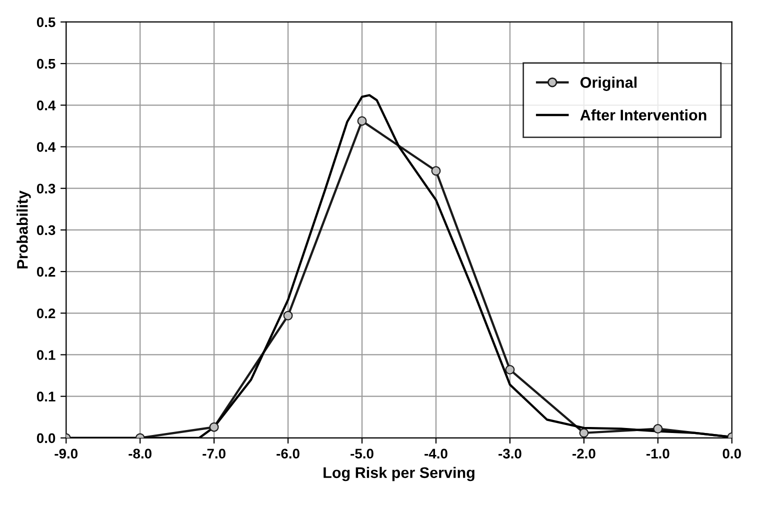 The height and width of the screenshot is (511, 760). What do you see at coordinates (436, 453) in the screenshot?
I see `x-tick-label: -4.0` at bounding box center [436, 453].